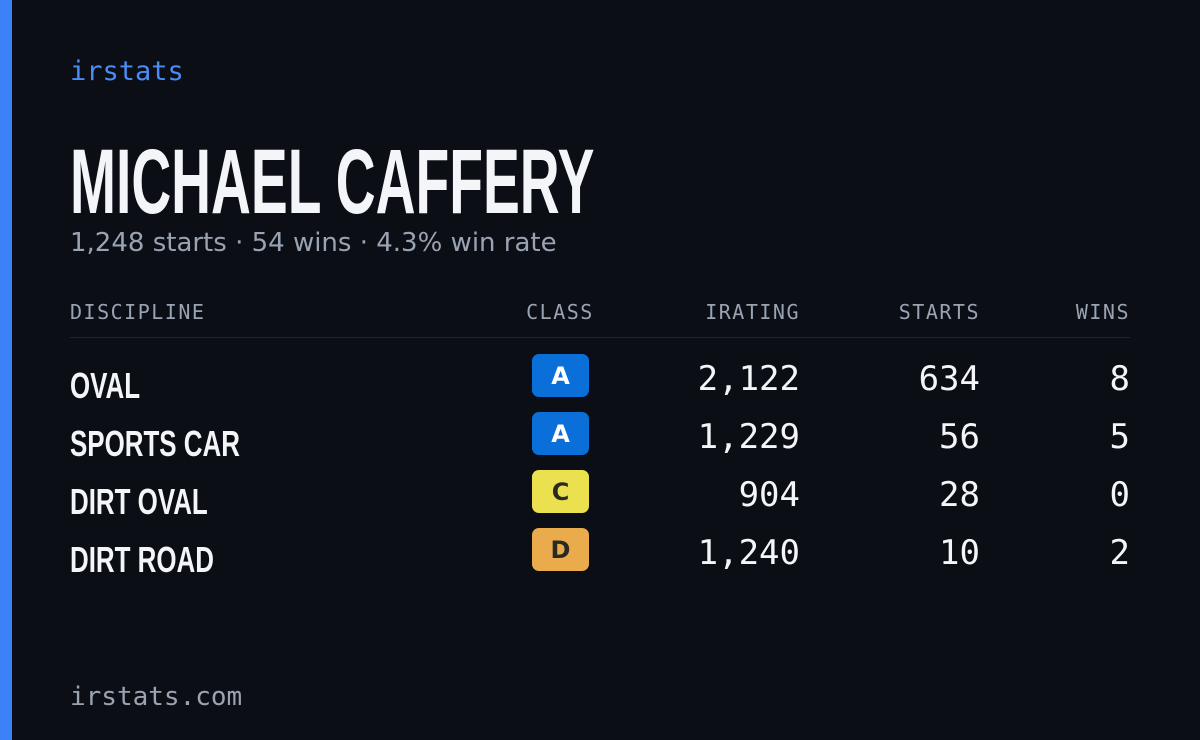 Image resolution: width=1200 pixels, height=740 pixels. Describe the element at coordinates (560, 491) in the screenshot. I see `class-badge: C` at that location.